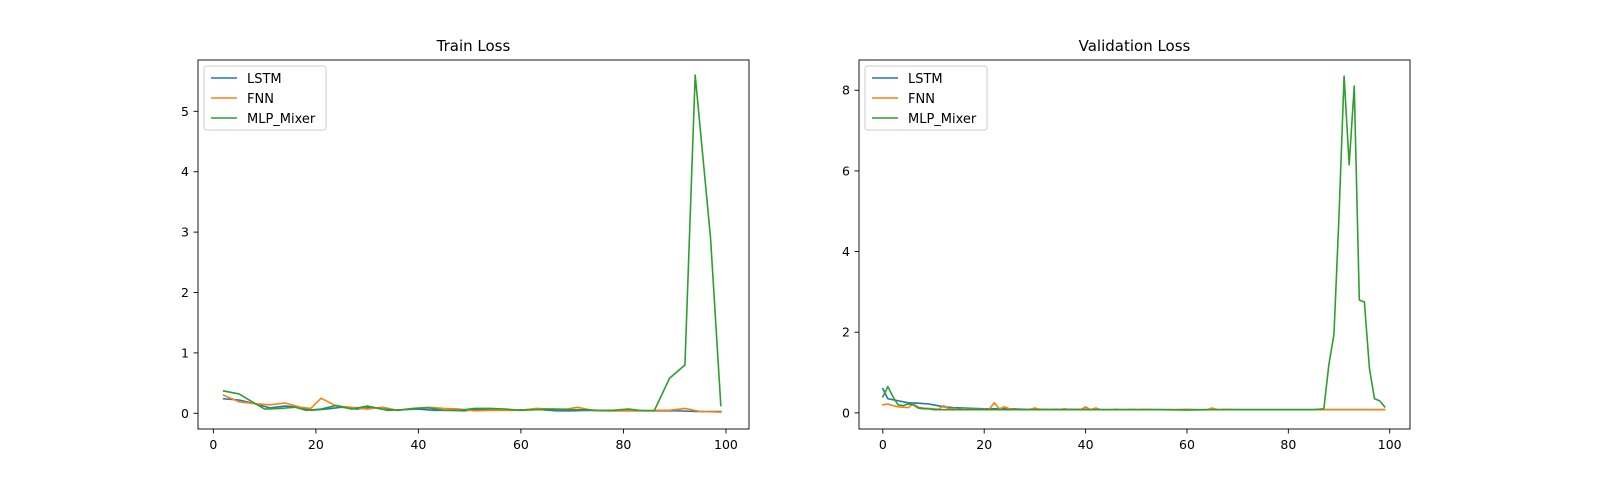  What do you see at coordinates (883, 444) in the screenshot?
I see `validation-x-tick-label: 0` at bounding box center [883, 444].